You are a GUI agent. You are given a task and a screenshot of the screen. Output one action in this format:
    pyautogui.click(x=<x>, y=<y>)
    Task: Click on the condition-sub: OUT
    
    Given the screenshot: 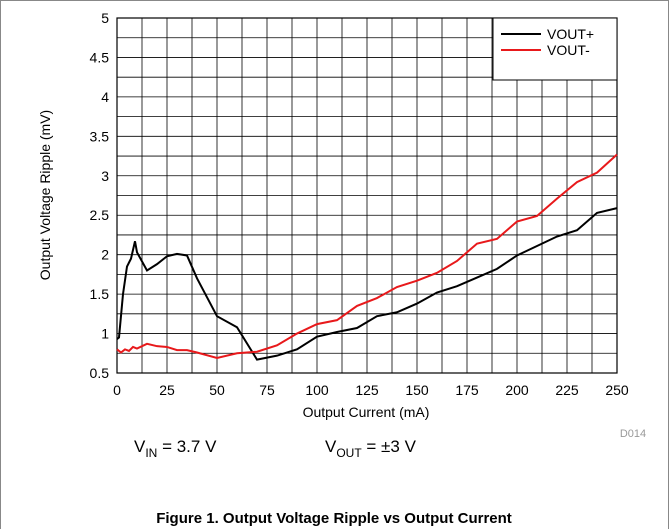 What is the action you would take?
    pyautogui.click(x=349, y=453)
    